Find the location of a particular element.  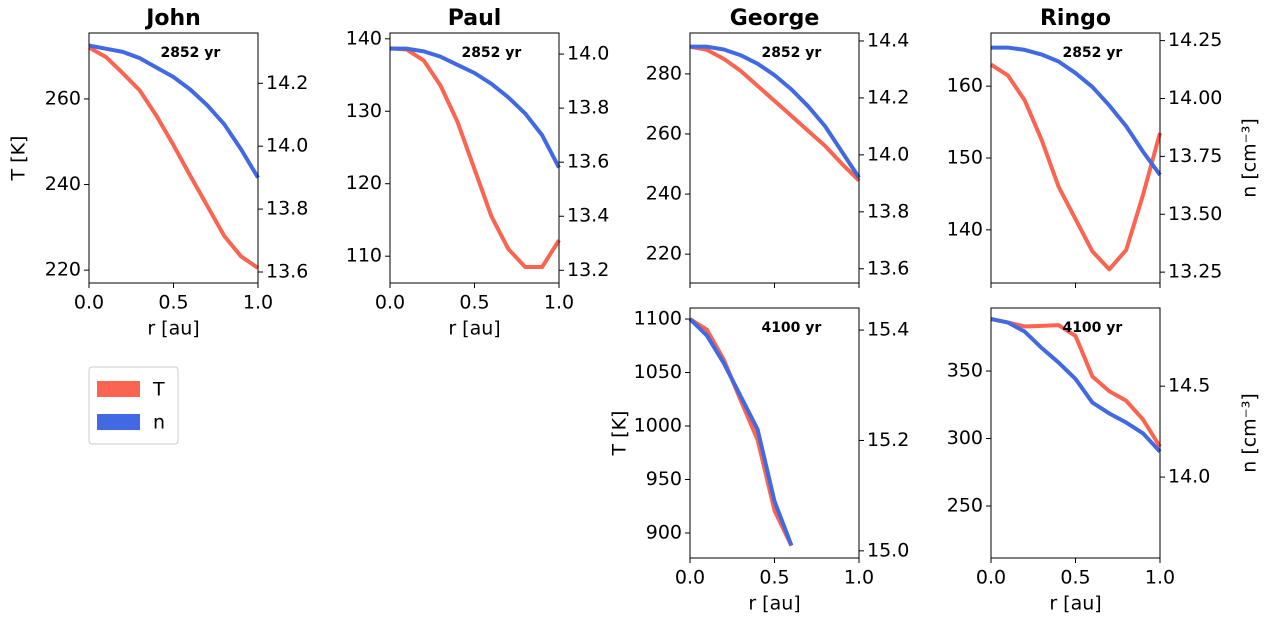

panel-title: Ringo is located at coordinates (1075, 18).